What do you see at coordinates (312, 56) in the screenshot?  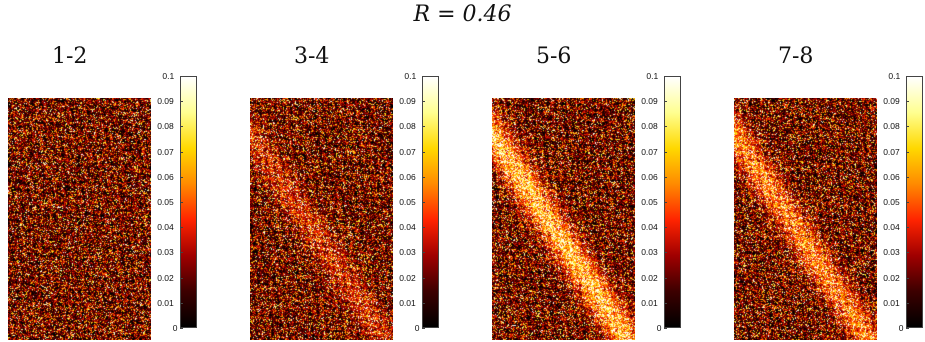 I see `panel-title: 3-4` at bounding box center [312, 56].